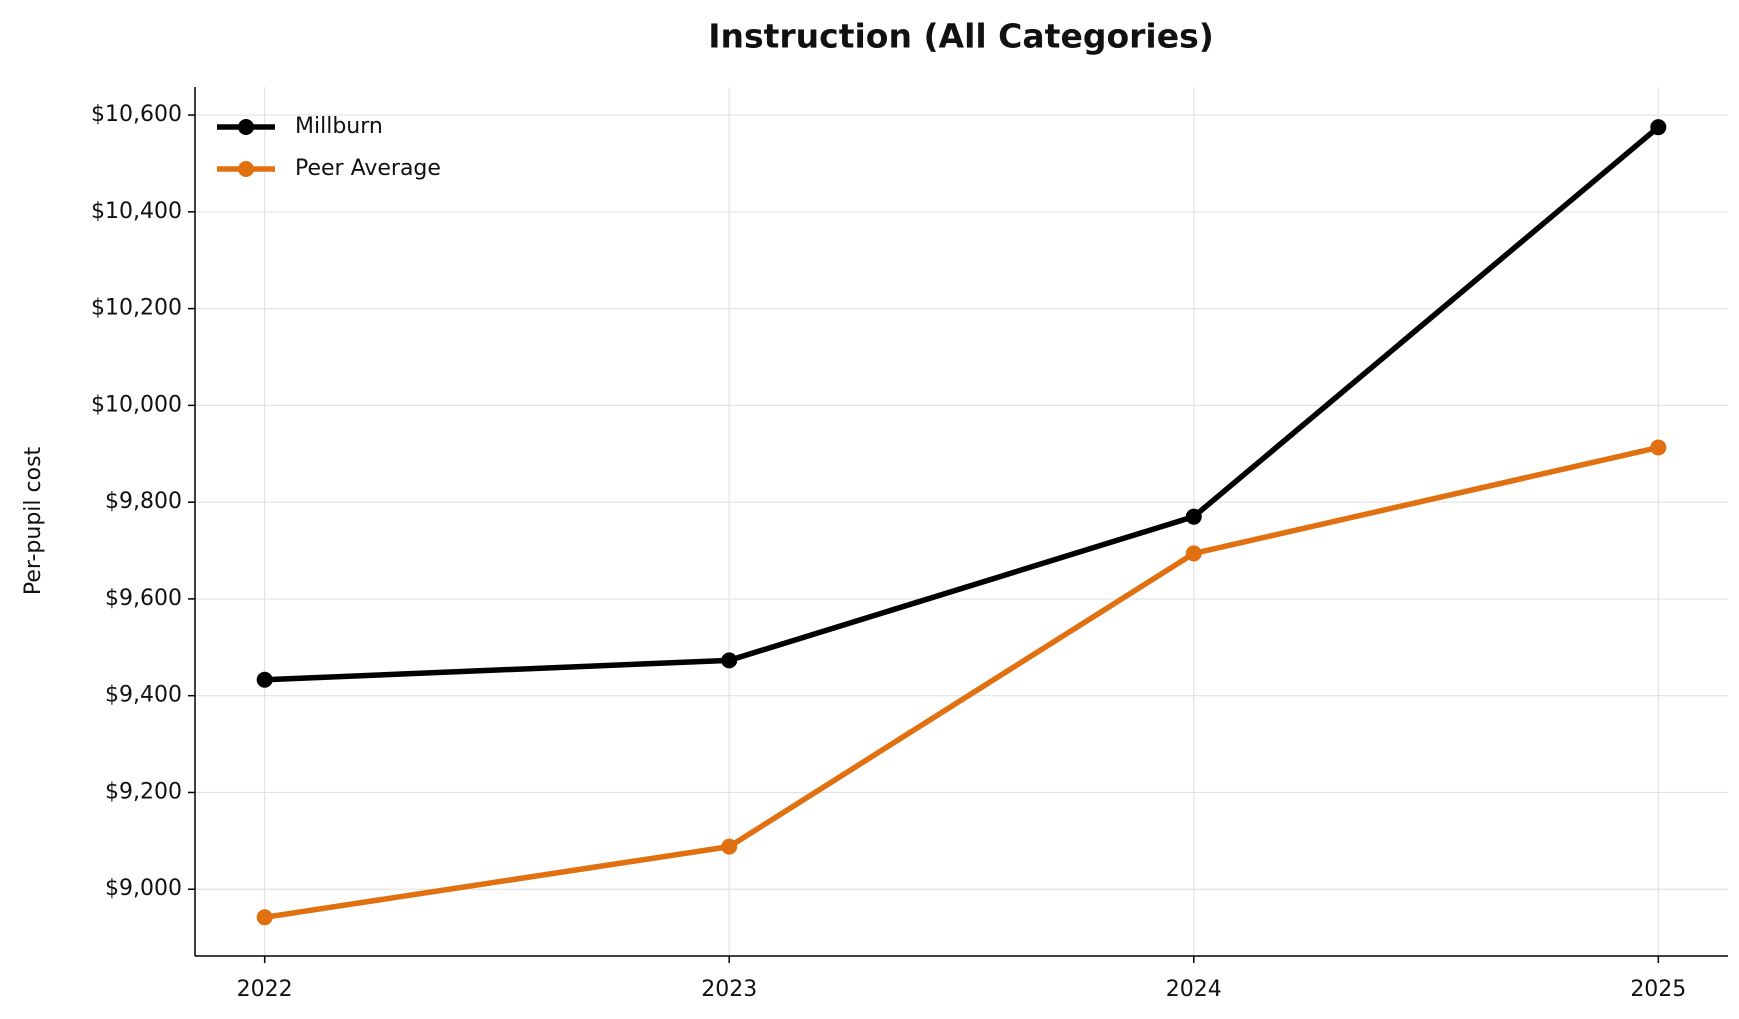 Image resolution: width=1739 pixels, height=1019 pixels. I want to click on y-tick-label: $9,400, so click(143, 695).